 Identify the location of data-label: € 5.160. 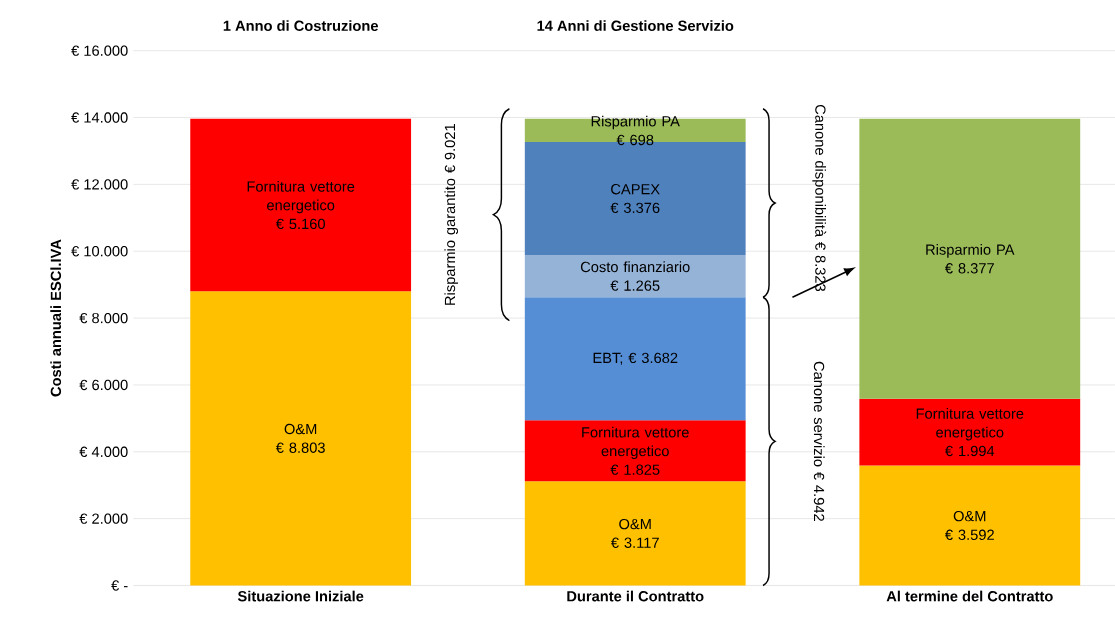
(300, 223).